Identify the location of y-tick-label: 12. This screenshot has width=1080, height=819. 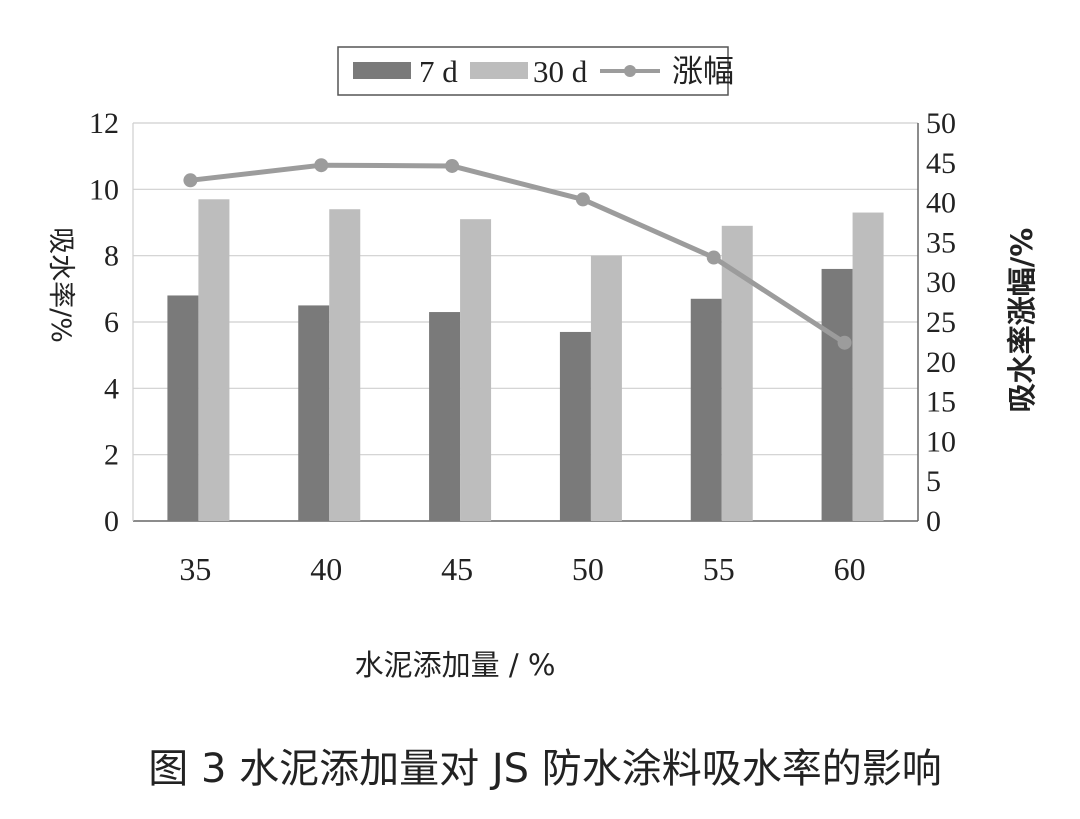
(104, 123).